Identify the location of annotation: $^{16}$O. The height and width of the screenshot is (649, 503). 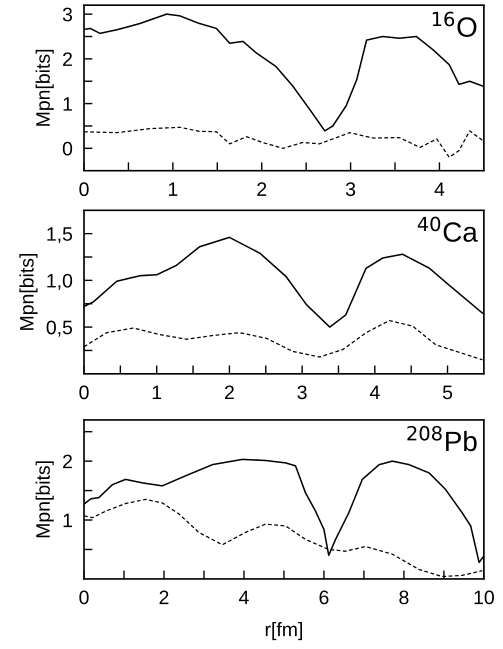
(454, 24).